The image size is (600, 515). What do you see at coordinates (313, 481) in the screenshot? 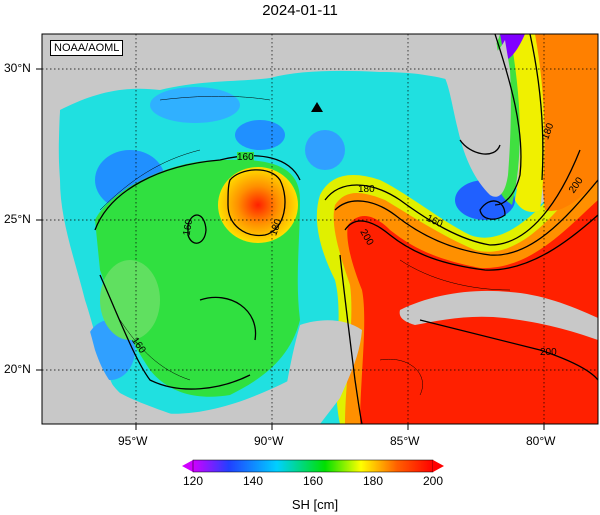
I see `colorbar-tick-160: 160` at bounding box center [313, 481].